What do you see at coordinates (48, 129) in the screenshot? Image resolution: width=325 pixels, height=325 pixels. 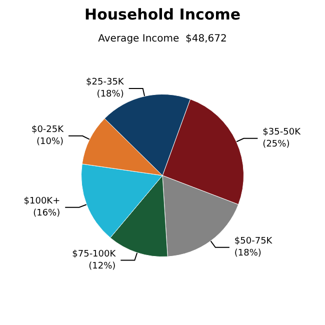 I see `slice-label: $0-25K` at bounding box center [48, 129].